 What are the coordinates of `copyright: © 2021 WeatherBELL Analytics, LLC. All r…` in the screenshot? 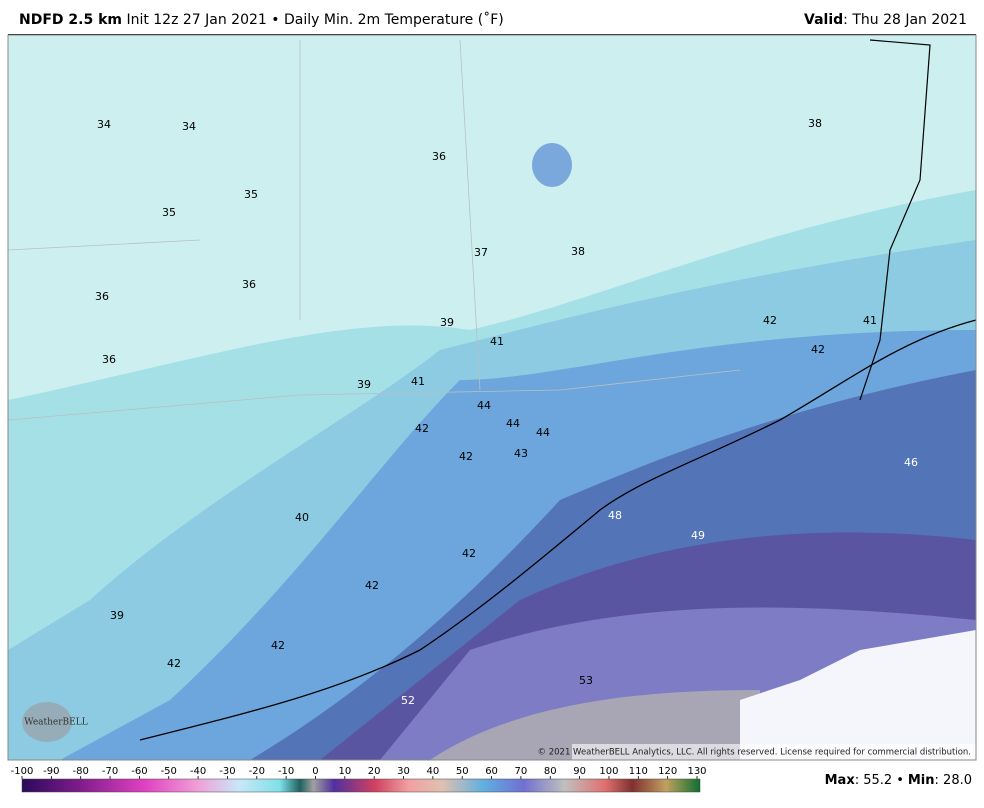 It's located at (754, 753).